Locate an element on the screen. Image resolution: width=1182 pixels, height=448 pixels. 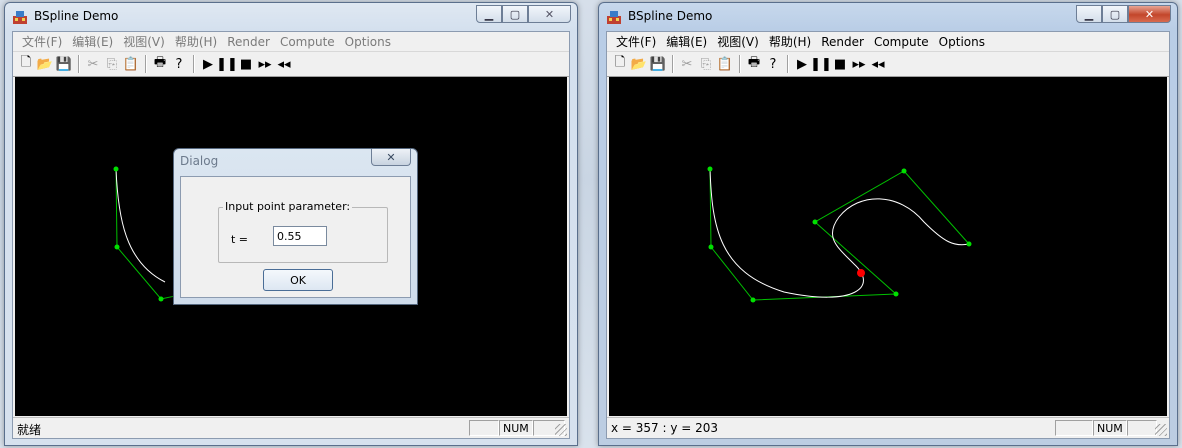
bspline-curve is located at coordinates (140, 225).